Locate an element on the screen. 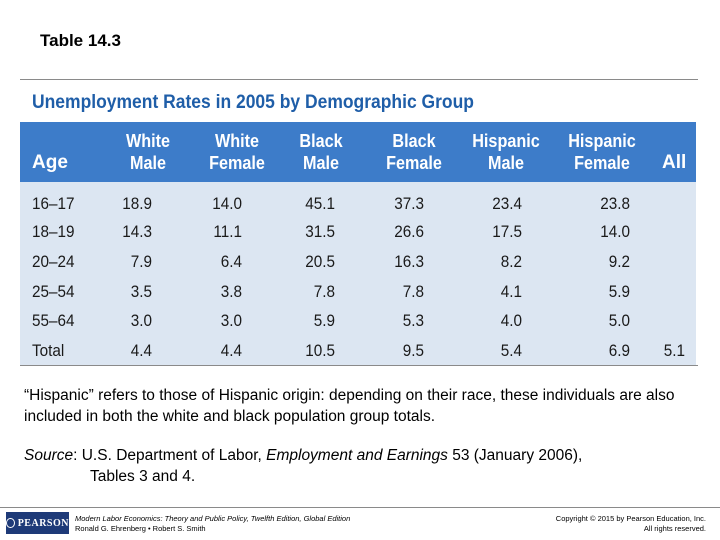  age-cell: 16–17 is located at coordinates (53, 203).